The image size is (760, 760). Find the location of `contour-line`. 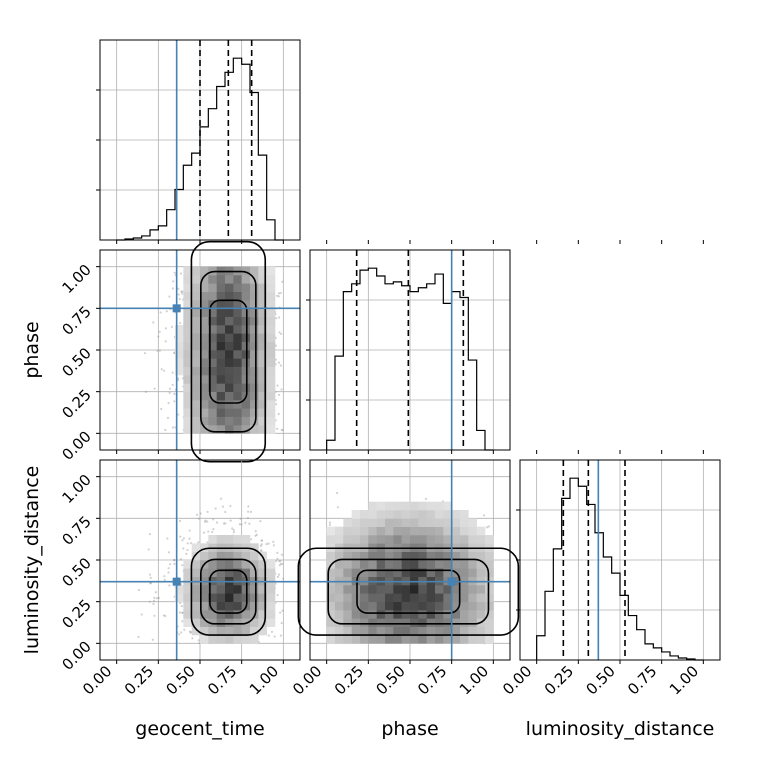

contour-line is located at coordinates (228, 351).